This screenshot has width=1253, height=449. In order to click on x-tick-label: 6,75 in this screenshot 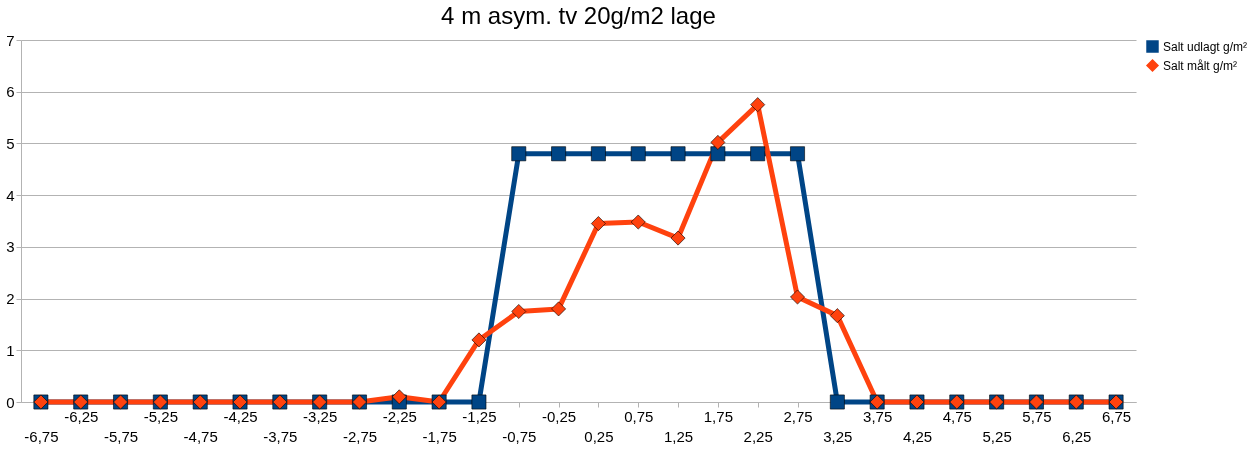, I will do `click(1116, 416)`.